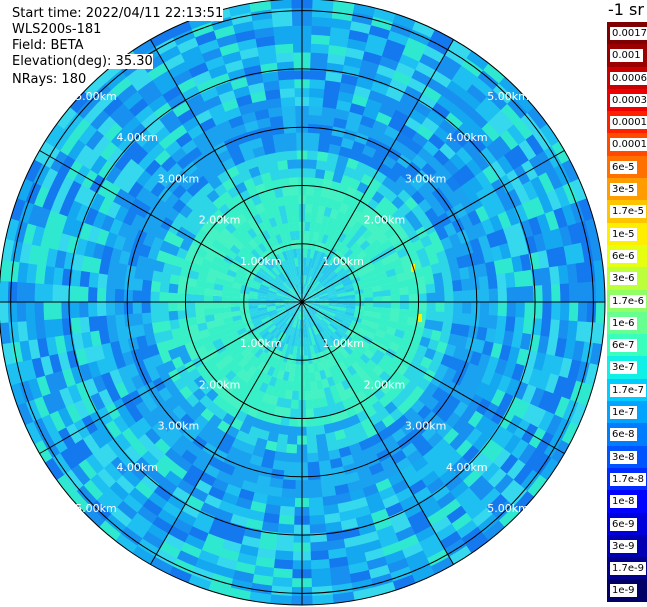 The height and width of the screenshot is (607, 647). Describe the element at coordinates (623, 435) in the screenshot. I see `colorbar-level-label: 6e-8` at that location.